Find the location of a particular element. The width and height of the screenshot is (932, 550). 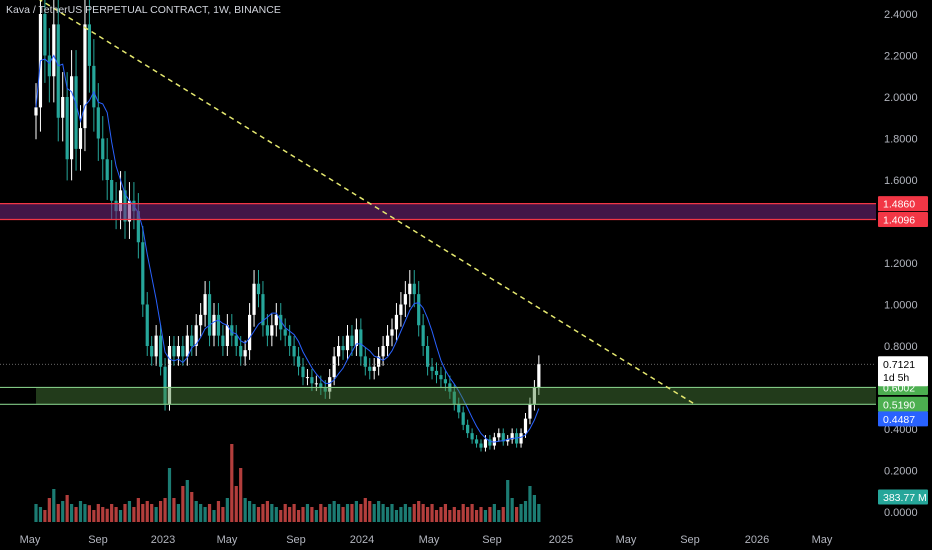

y-tick-label: 0.0000 is located at coordinates (901, 513).